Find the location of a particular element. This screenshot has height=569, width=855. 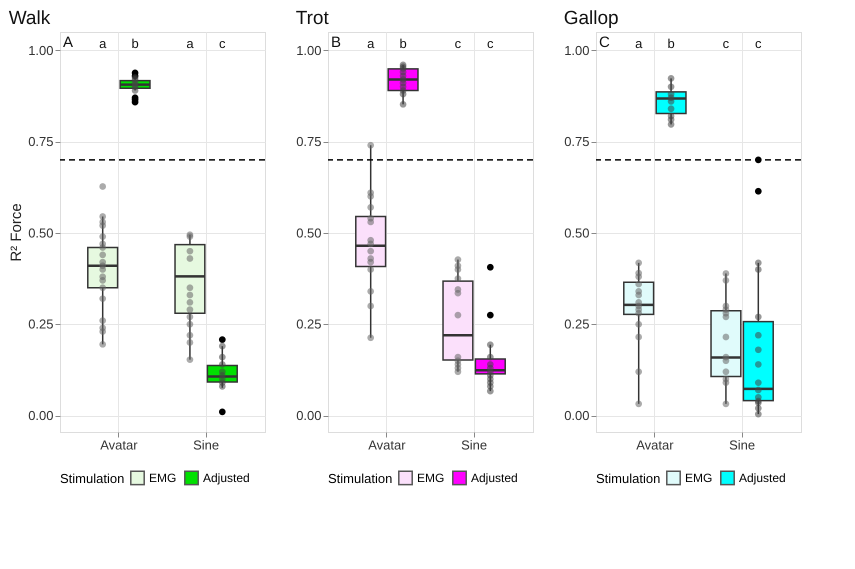

annotation: B is located at coordinates (336, 42).